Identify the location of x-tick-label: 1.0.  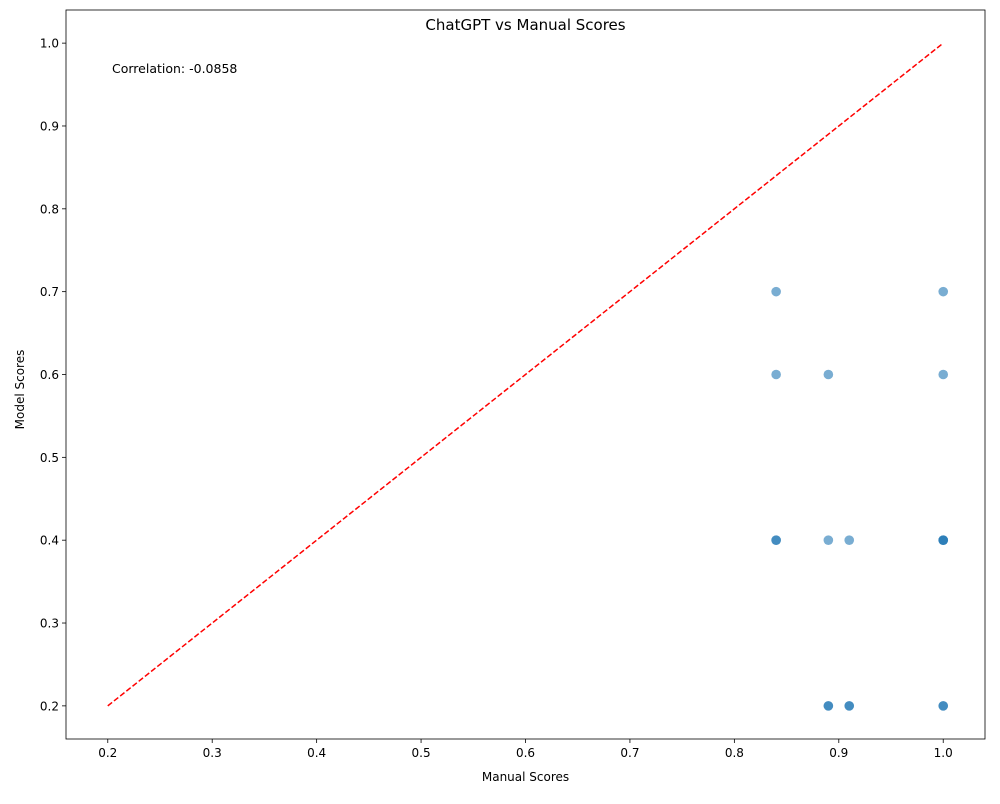
(943, 753).